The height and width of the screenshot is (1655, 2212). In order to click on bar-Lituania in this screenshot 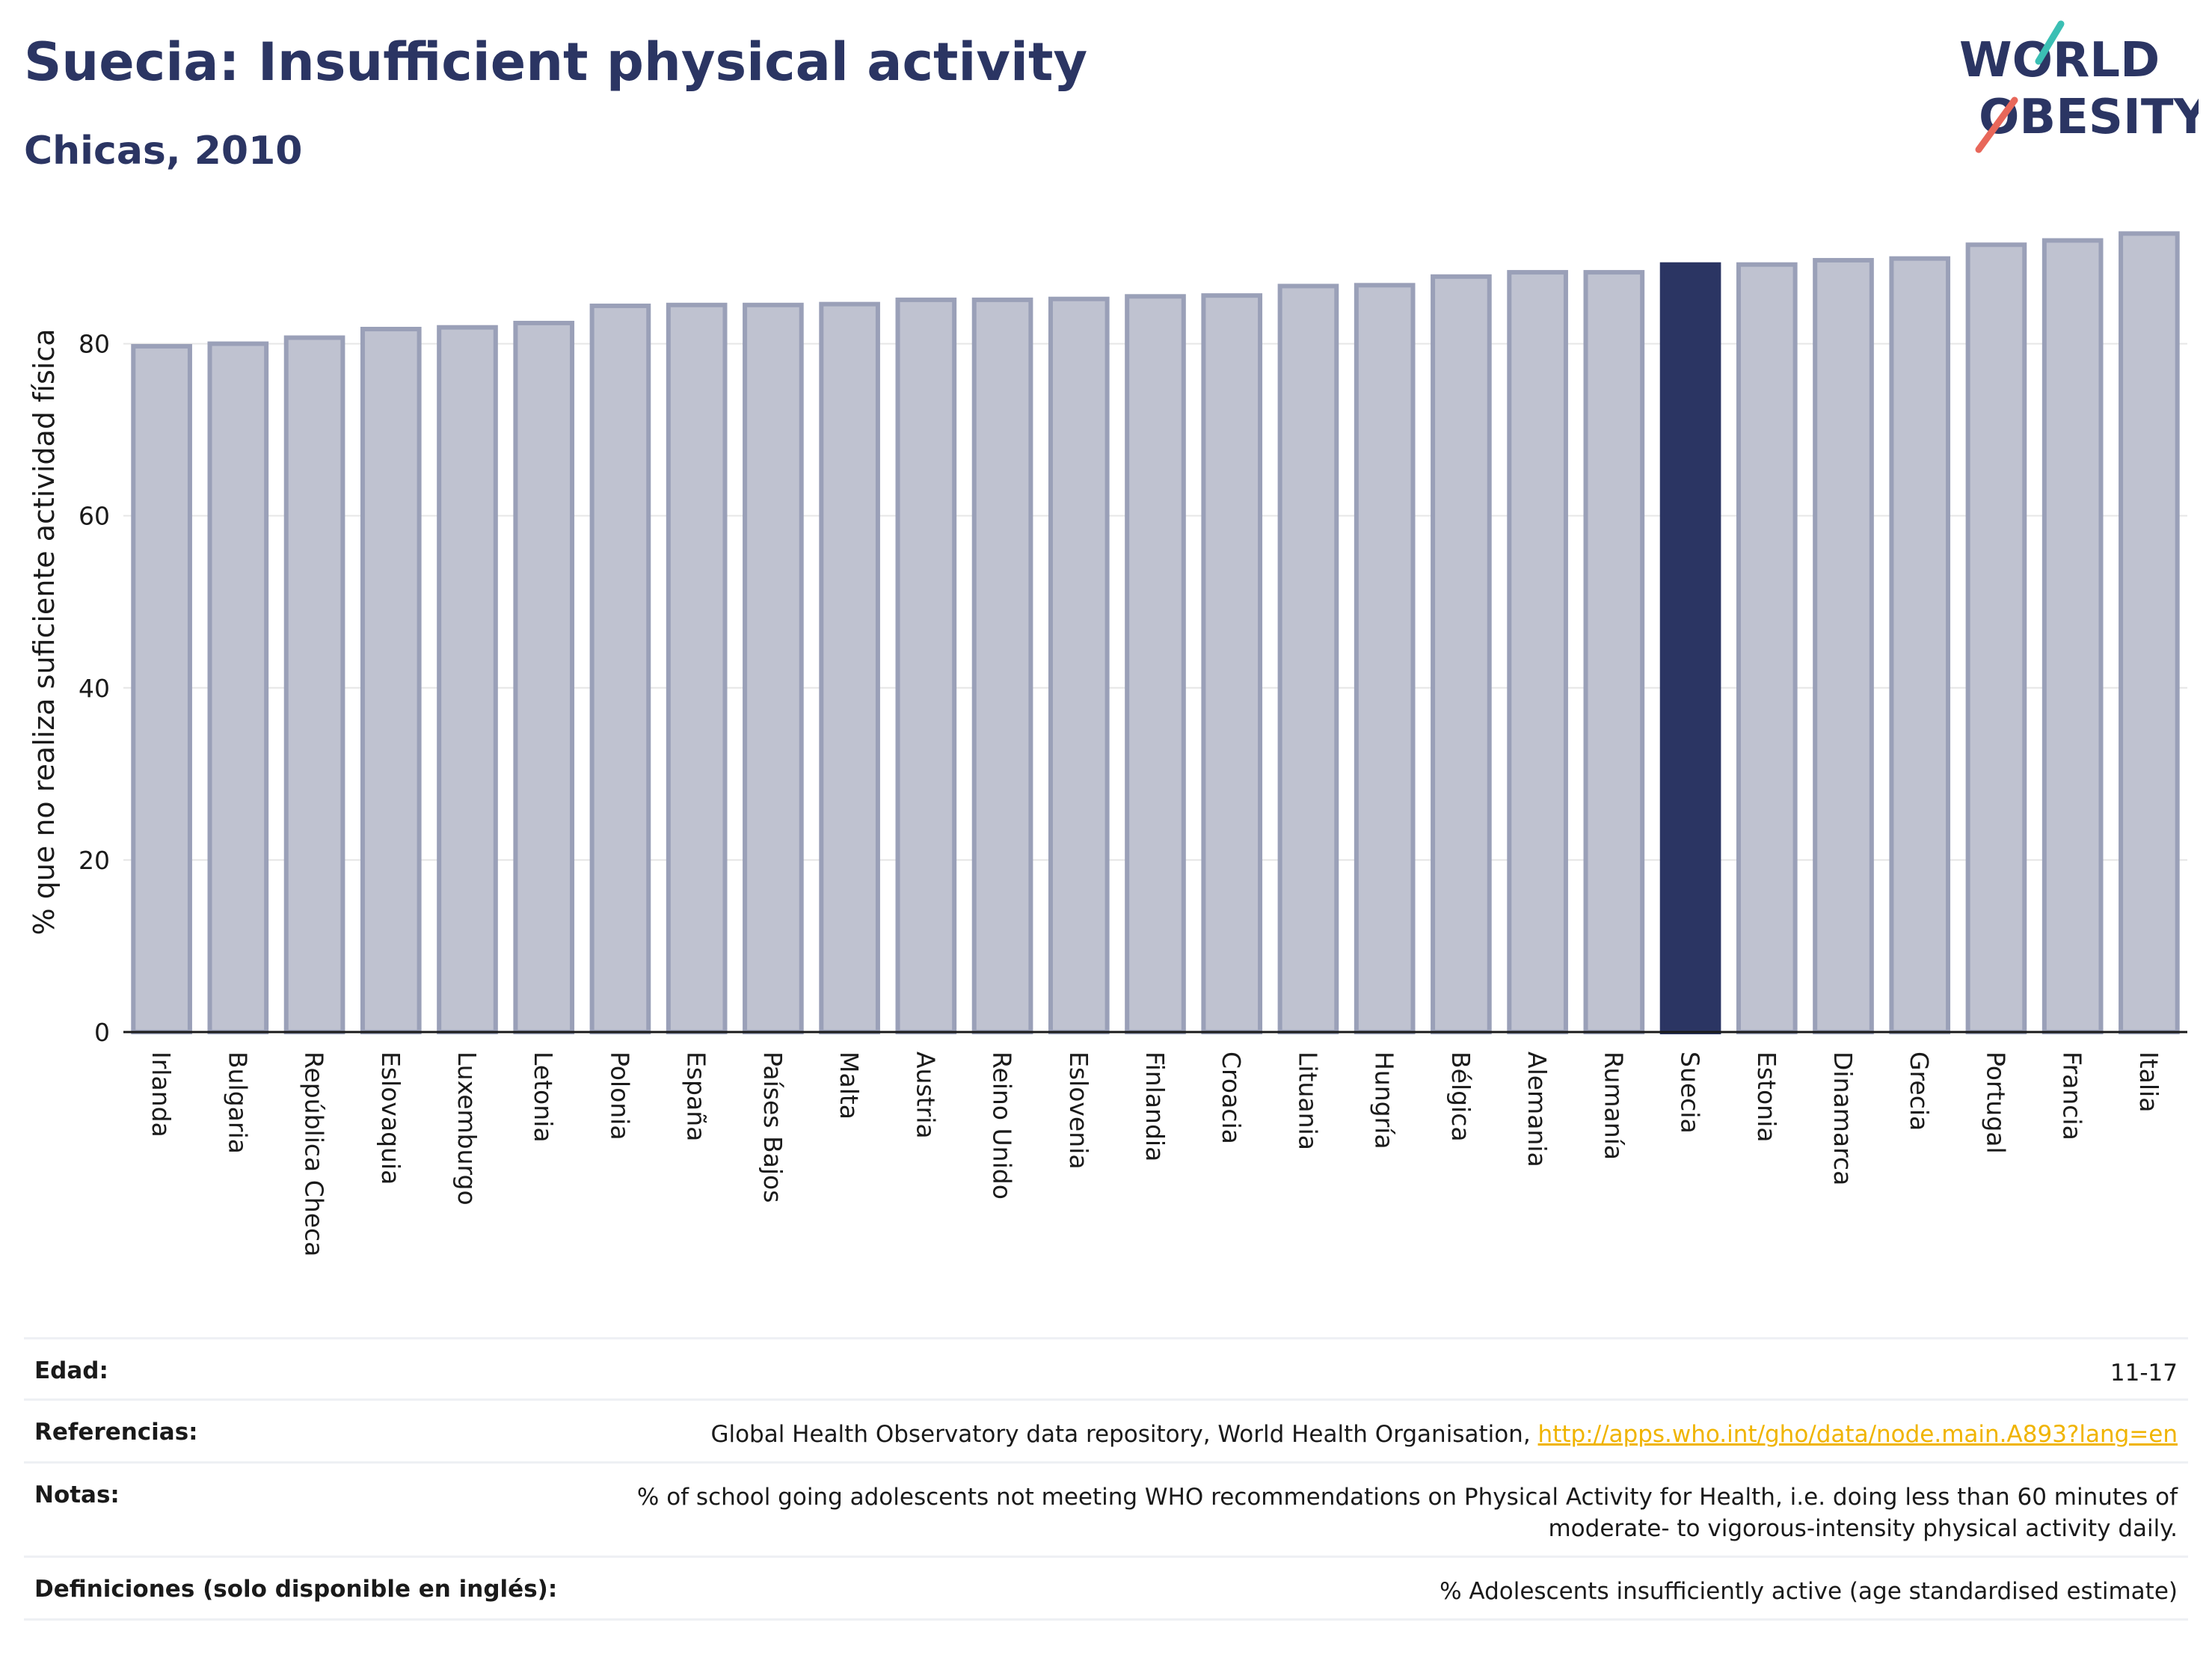, I will do `click(1308, 658)`.